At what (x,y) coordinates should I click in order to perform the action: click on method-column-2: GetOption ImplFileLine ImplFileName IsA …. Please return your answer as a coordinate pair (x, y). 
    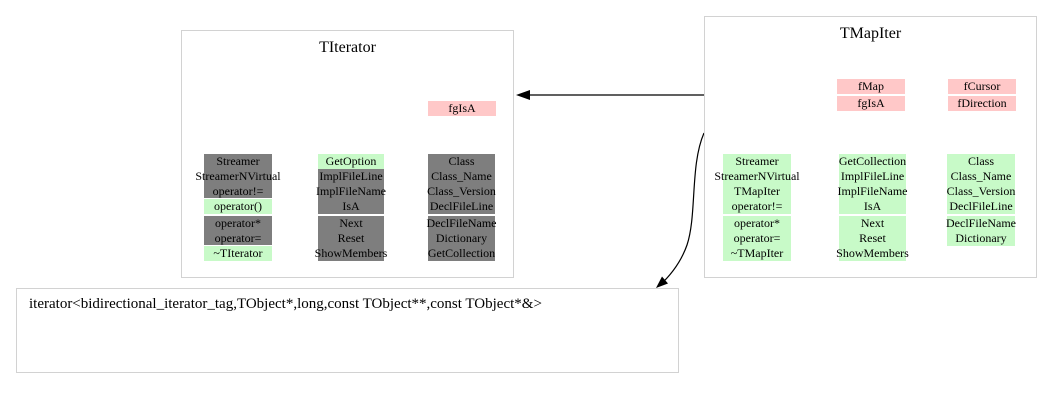
    Looking at the image, I should click on (351, 207).